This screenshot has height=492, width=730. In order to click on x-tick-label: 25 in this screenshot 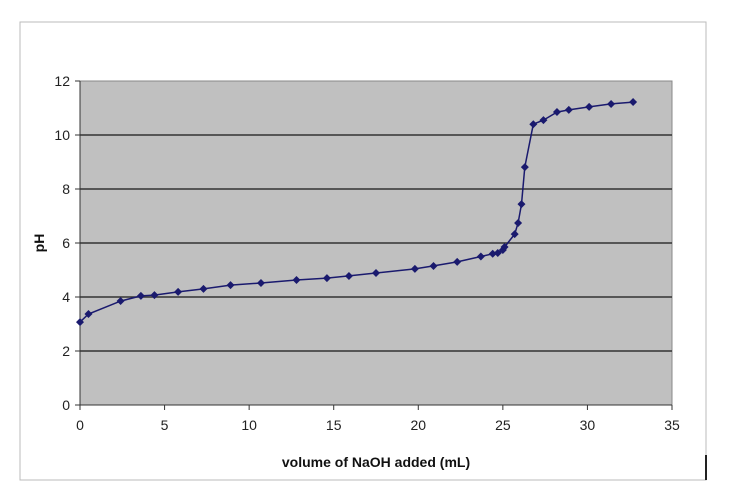, I will do `click(503, 425)`.